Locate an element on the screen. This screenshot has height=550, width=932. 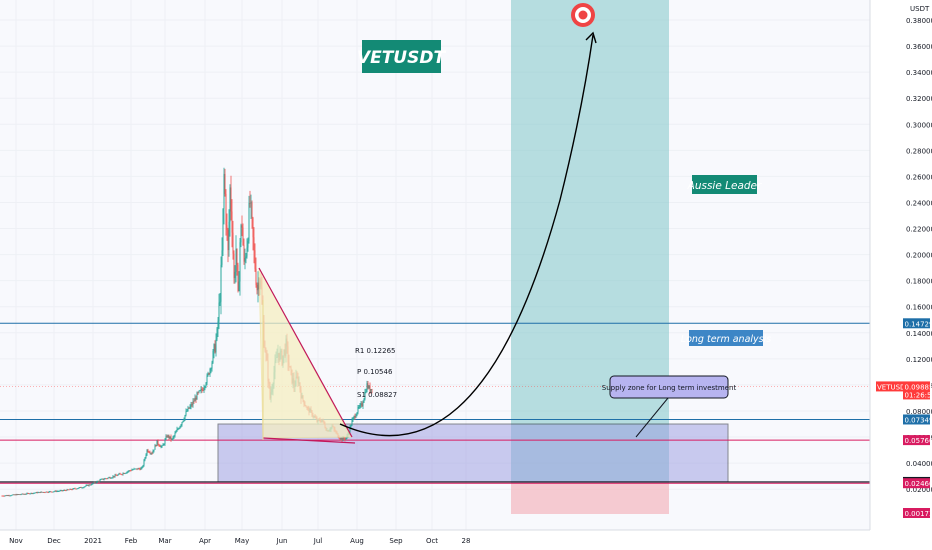
target-icon-center is located at coordinates (583, 15).